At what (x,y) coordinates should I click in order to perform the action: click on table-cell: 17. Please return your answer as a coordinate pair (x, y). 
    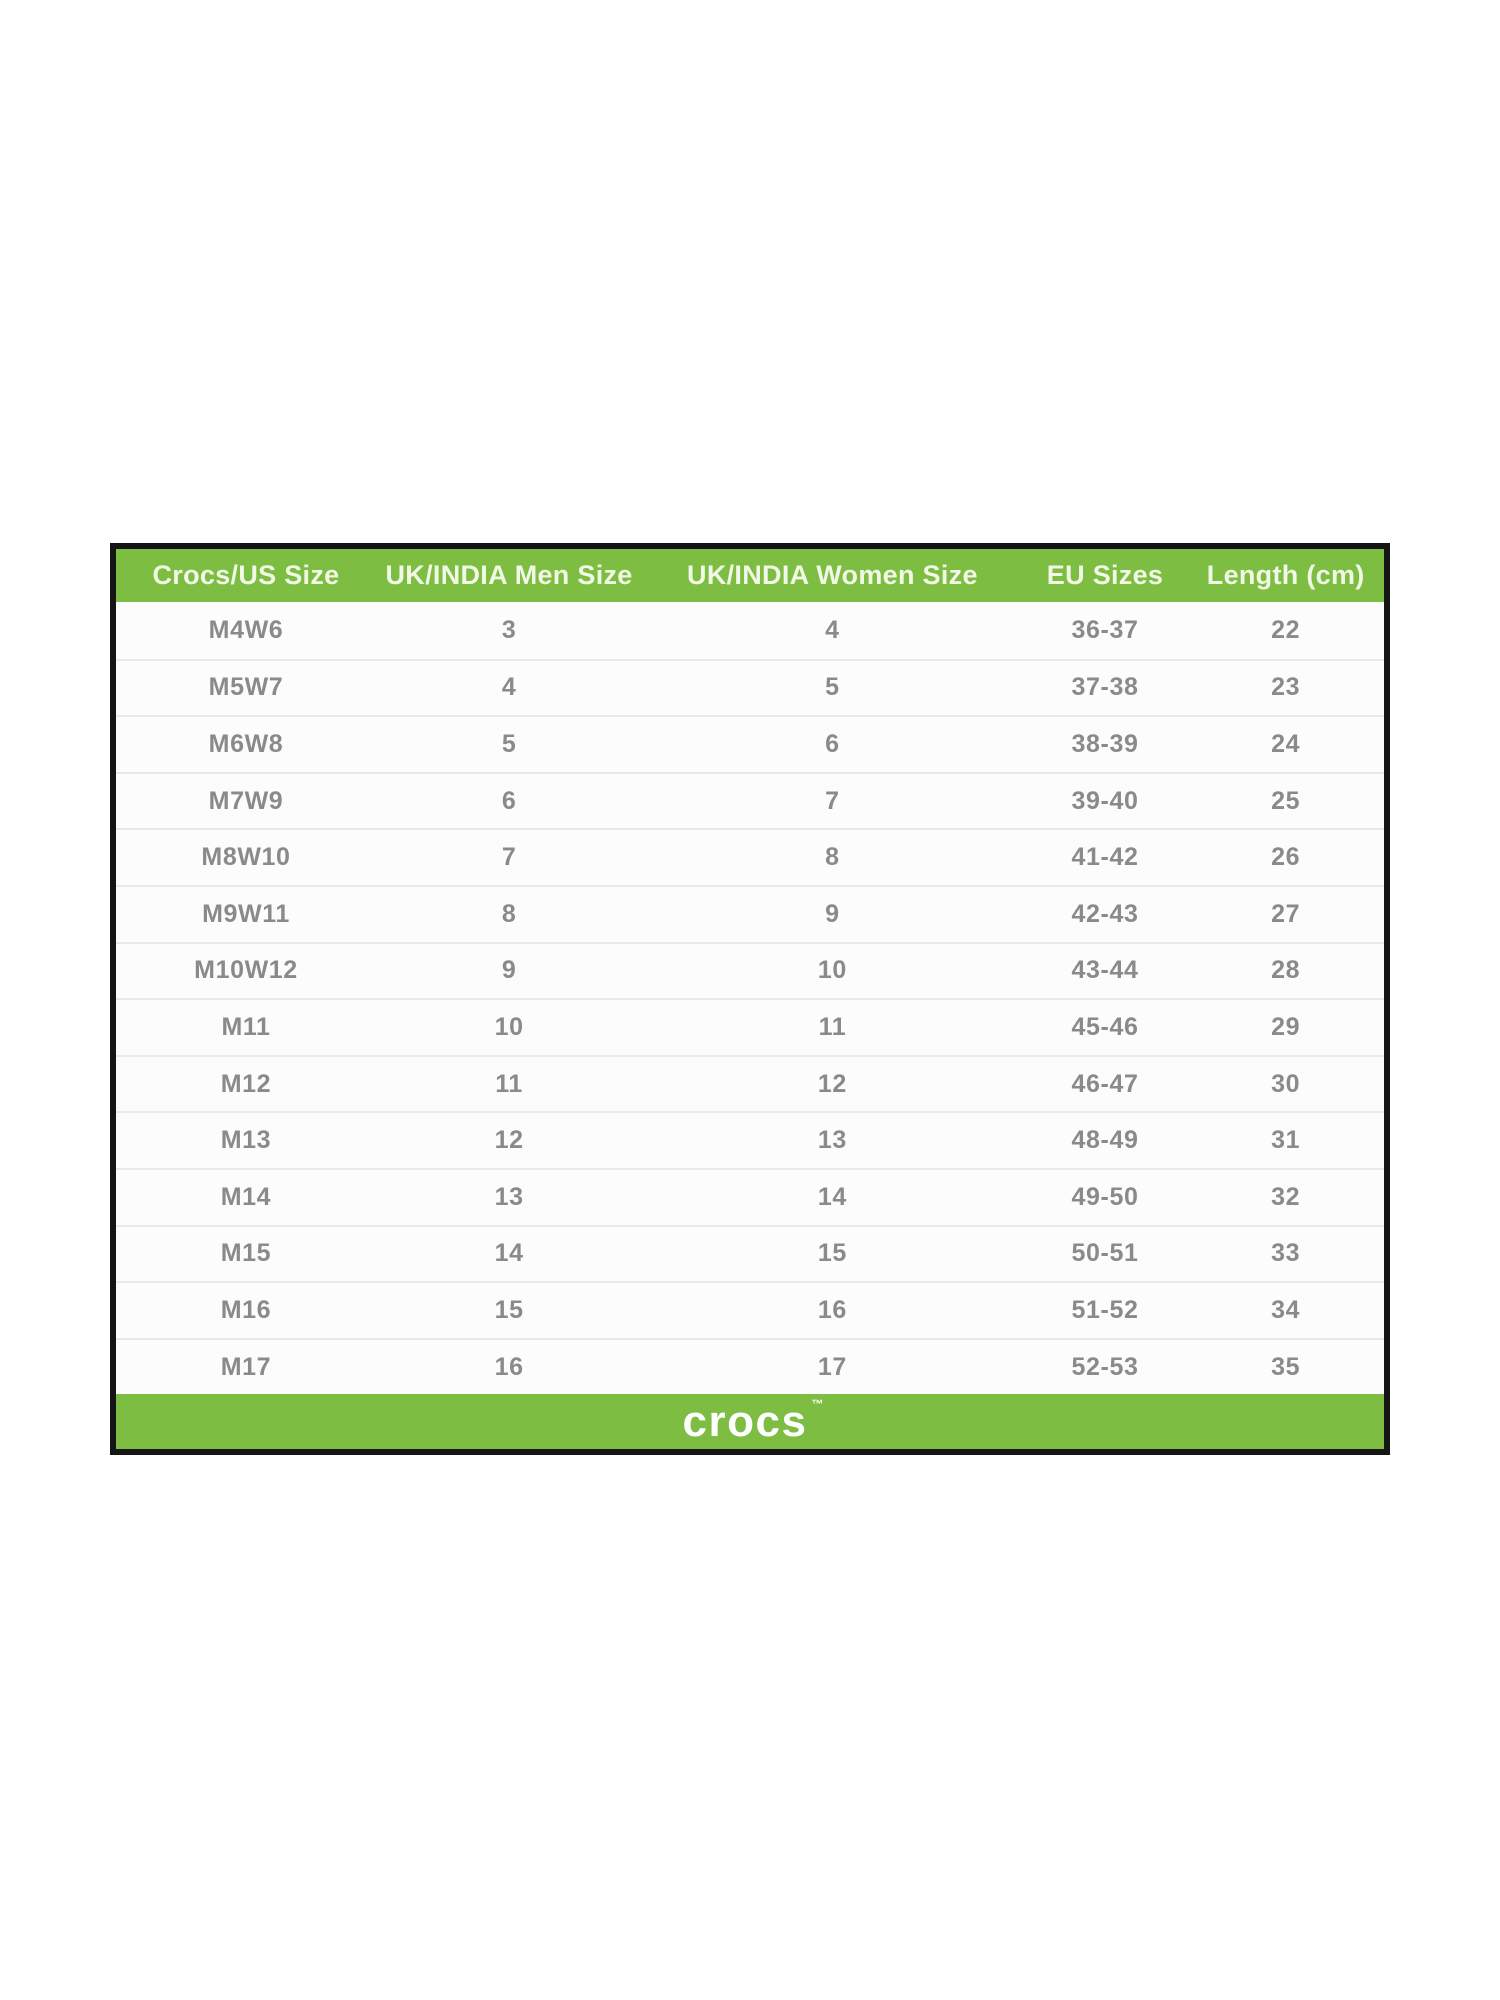
    Looking at the image, I should click on (832, 1366).